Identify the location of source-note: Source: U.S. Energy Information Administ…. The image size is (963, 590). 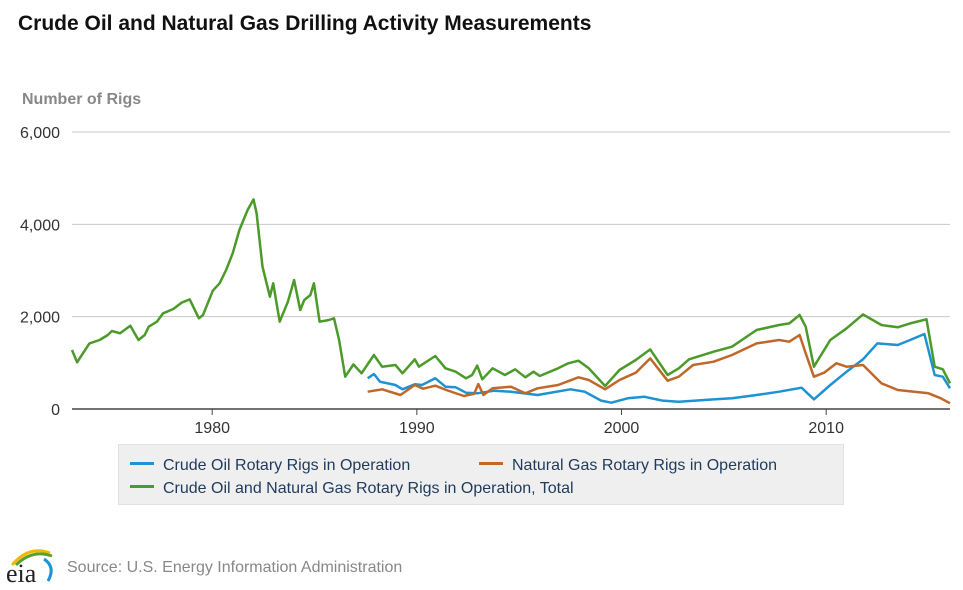
(235, 567).